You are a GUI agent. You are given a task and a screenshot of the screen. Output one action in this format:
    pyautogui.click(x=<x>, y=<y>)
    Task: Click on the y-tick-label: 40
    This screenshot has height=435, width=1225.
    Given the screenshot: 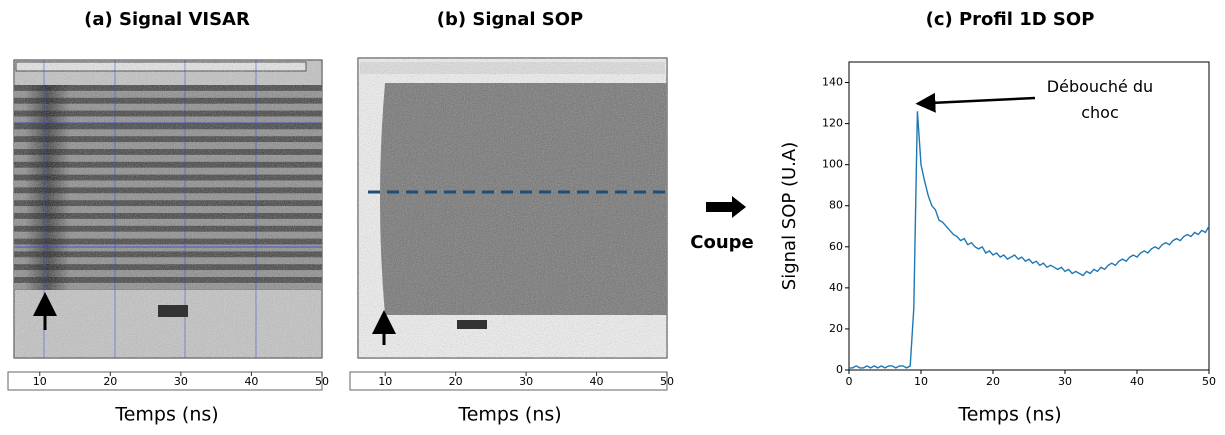 What is the action you would take?
    pyautogui.click(x=836, y=287)
    